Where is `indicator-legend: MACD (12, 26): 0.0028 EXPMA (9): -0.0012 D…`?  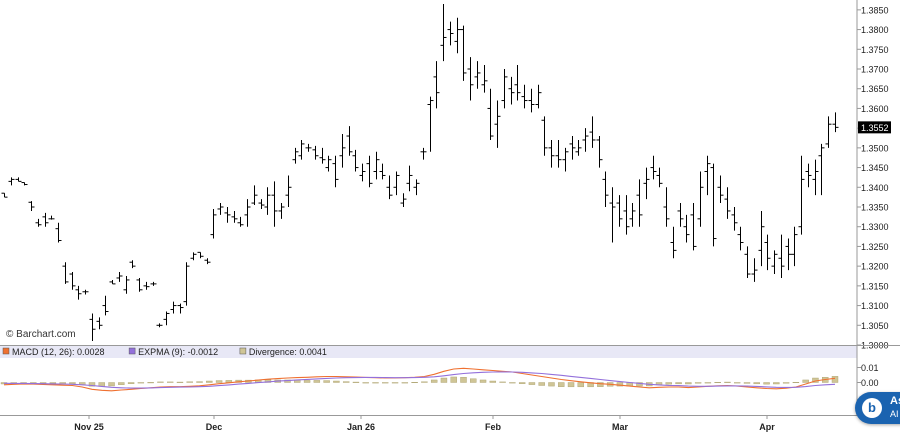 indicator-legend: MACD (12, 26): 0.0028 EXPMA (9): -0.0012 D… is located at coordinates (164, 352).